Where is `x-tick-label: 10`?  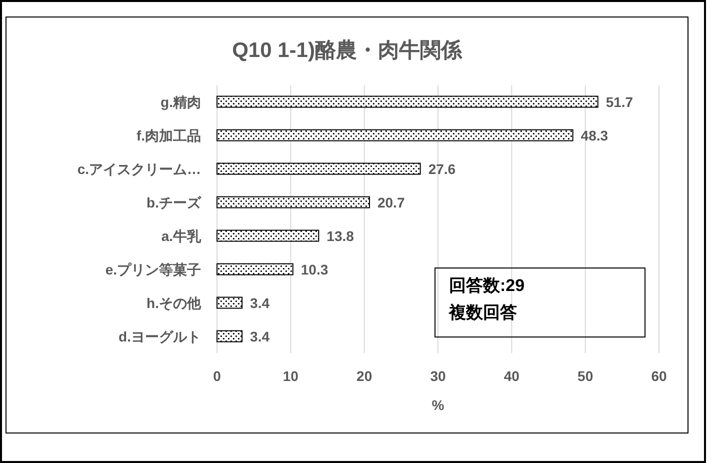
x-tick-label: 10 is located at coordinates (290, 376).